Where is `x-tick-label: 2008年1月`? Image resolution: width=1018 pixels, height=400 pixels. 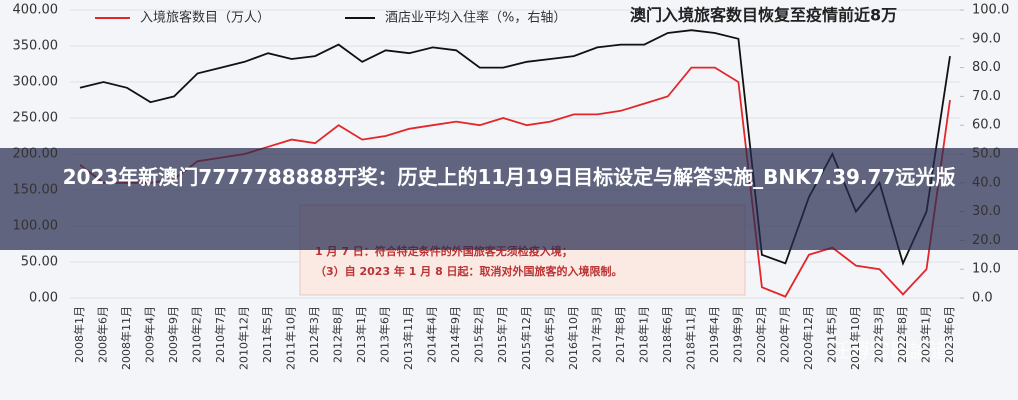
x-tick-label: 2008年1月 is located at coordinates (79, 334).